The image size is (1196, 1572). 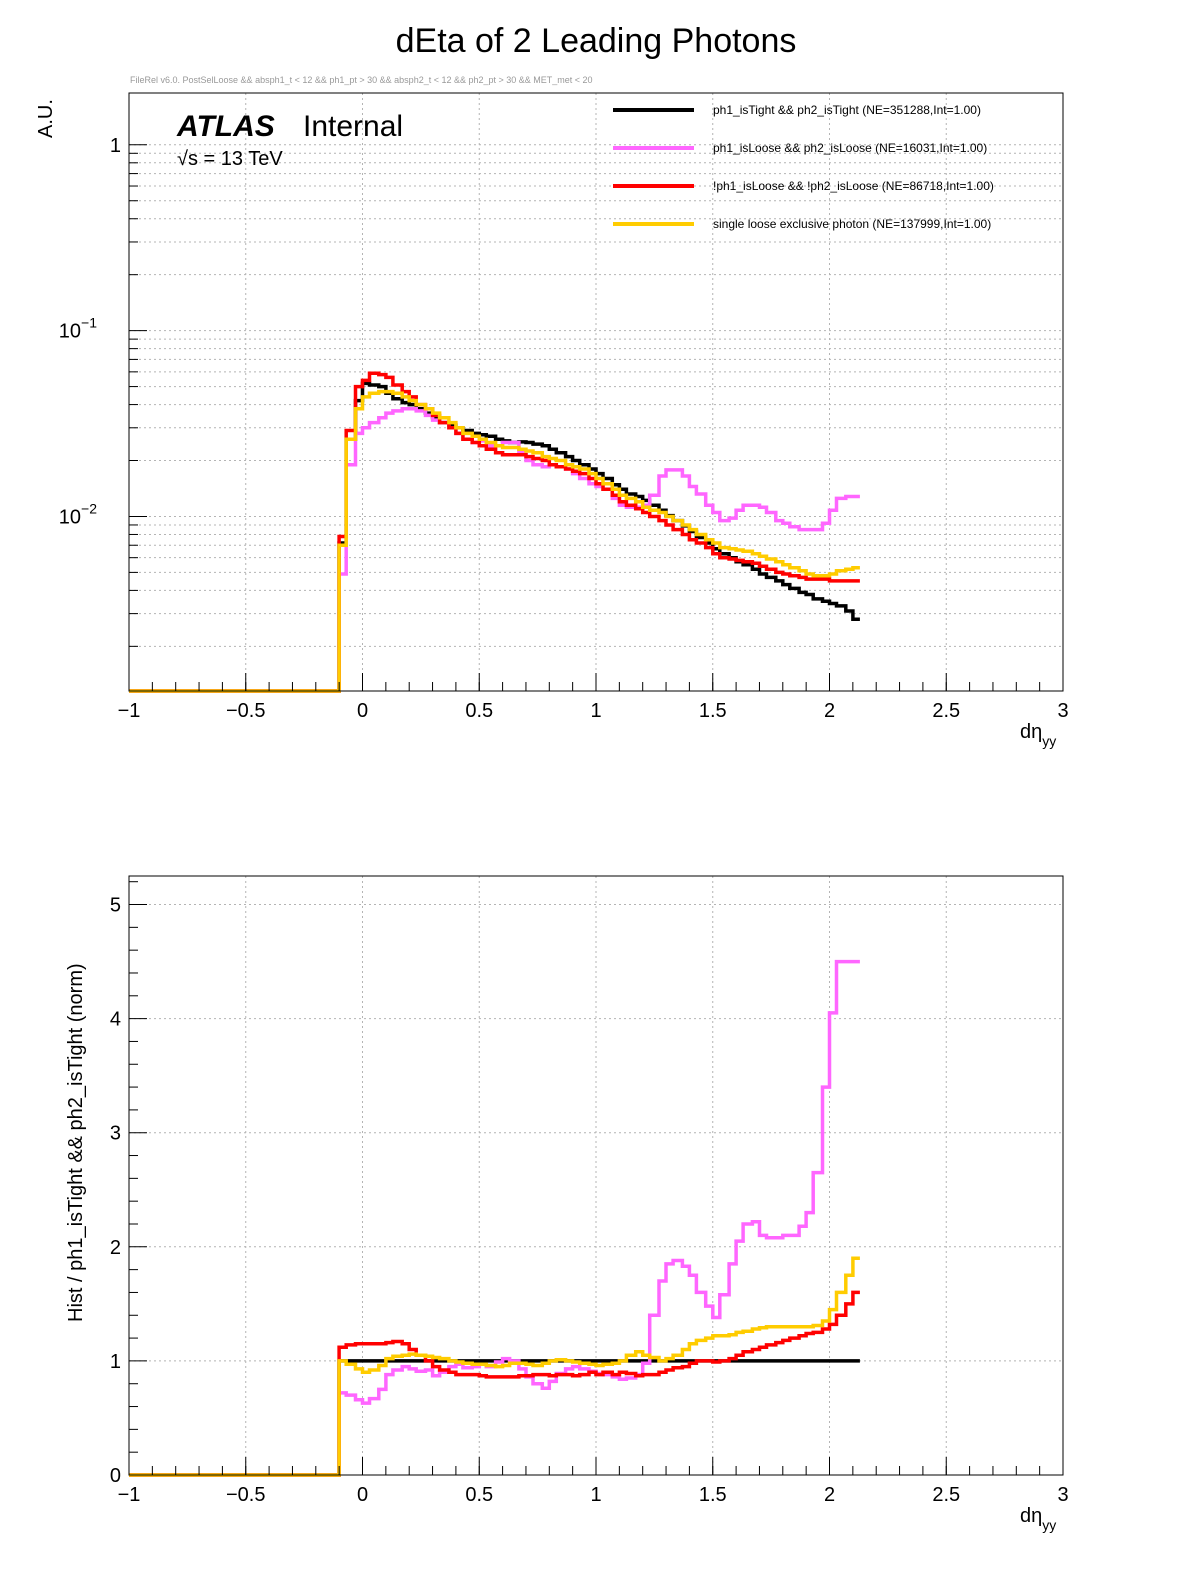 I want to click on y-tick-label: 0, so click(x=115, y=1476).